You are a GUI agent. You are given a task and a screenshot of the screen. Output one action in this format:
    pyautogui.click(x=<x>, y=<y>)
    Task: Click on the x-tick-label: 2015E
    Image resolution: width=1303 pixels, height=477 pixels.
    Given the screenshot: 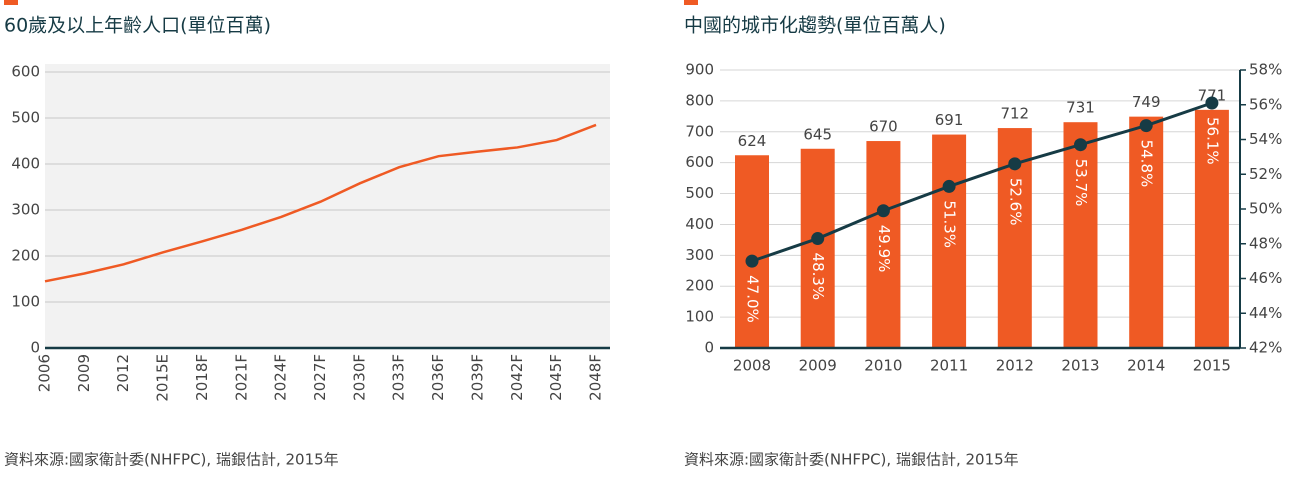 What is the action you would take?
    pyautogui.click(x=163, y=378)
    